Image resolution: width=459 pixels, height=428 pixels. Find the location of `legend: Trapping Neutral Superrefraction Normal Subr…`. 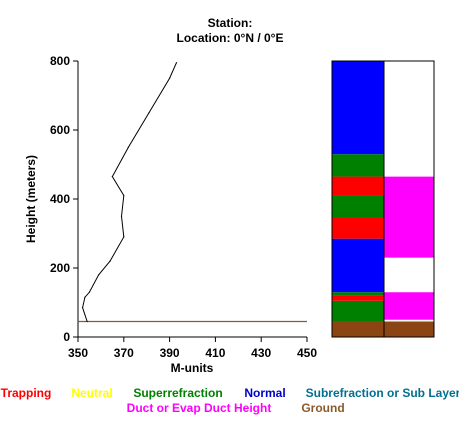

legend: Trapping Neutral Superrefraction Normal Subr… is located at coordinates (230, 400).